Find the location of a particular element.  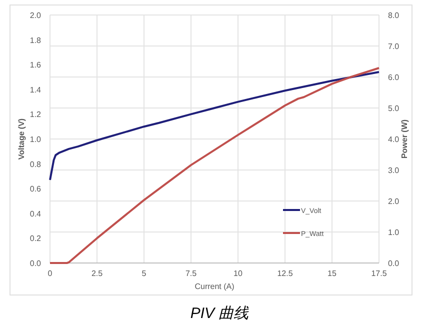

x-axis-title: Current (A) is located at coordinates (214, 286).